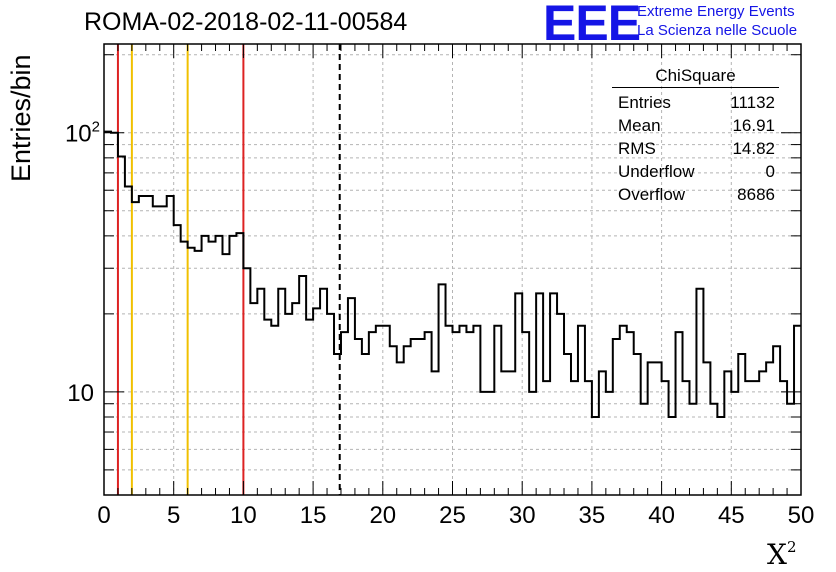  What do you see at coordinates (695, 77) in the screenshot?
I see `stats-box-title: ChiSquare` at bounding box center [695, 77].